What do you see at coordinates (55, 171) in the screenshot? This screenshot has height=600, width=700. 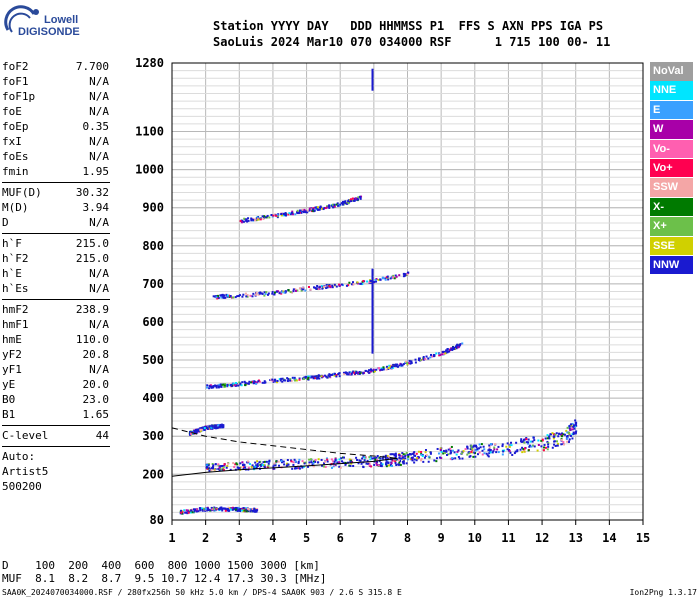 I see `param-row: fmin 1.95` at bounding box center [55, 171].